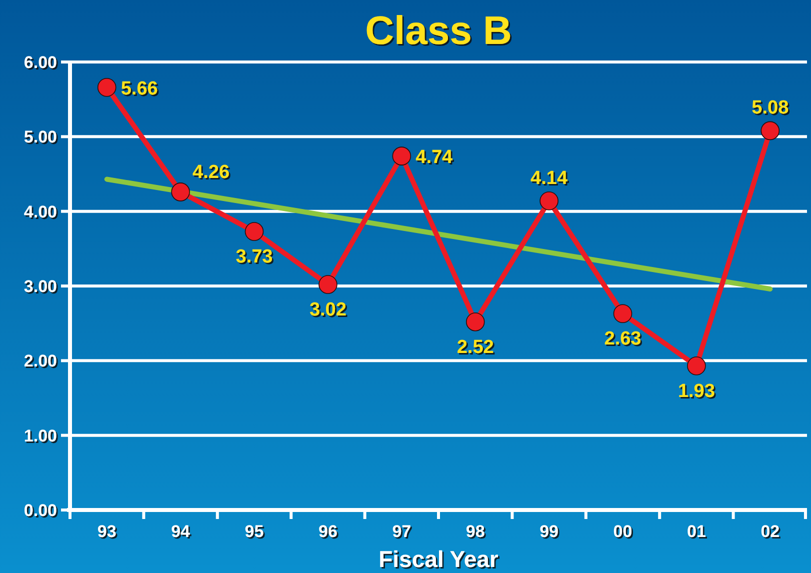  Describe the element at coordinates (211, 172) in the screenshot. I see `data-label: 4.26` at that location.